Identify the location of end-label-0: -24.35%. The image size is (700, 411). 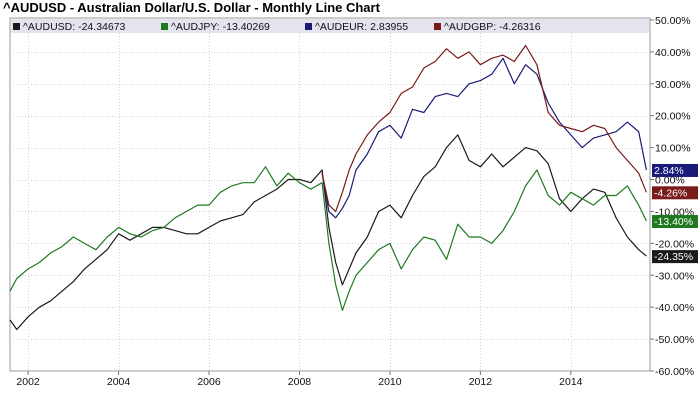
(673, 257).